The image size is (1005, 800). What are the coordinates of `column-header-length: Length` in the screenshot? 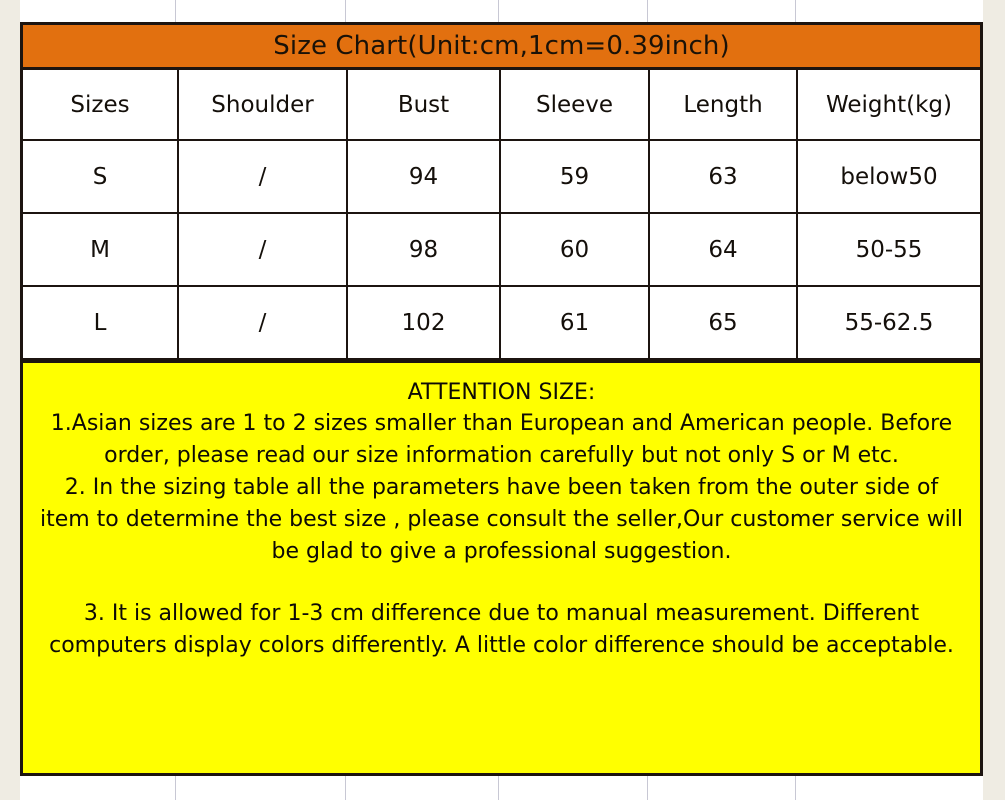 It's located at (723, 105).